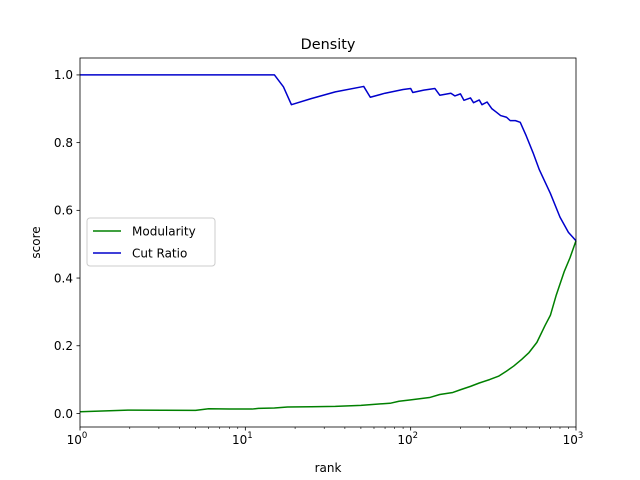 The width and height of the screenshot is (640, 480). Describe the element at coordinates (63, 346) in the screenshot. I see `y-tick-label: 0.2` at that location.